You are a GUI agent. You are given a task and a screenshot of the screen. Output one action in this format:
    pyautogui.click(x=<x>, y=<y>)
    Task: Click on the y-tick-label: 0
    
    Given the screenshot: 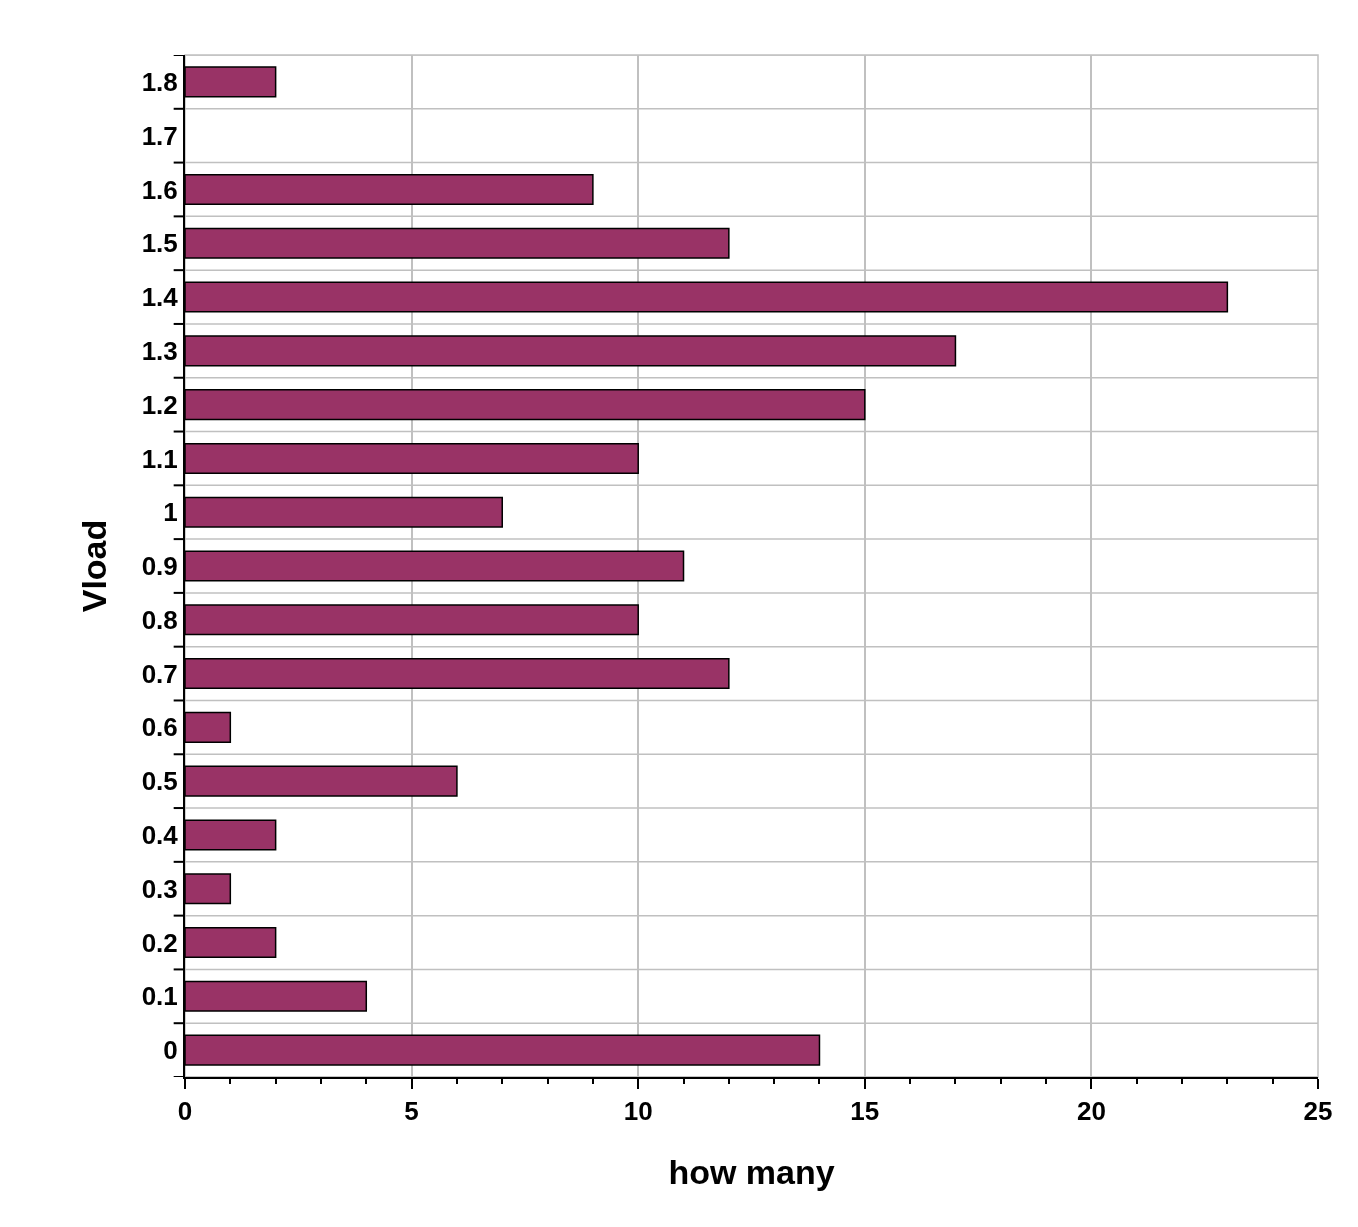 What is the action you would take?
    pyautogui.click(x=170, y=1050)
    